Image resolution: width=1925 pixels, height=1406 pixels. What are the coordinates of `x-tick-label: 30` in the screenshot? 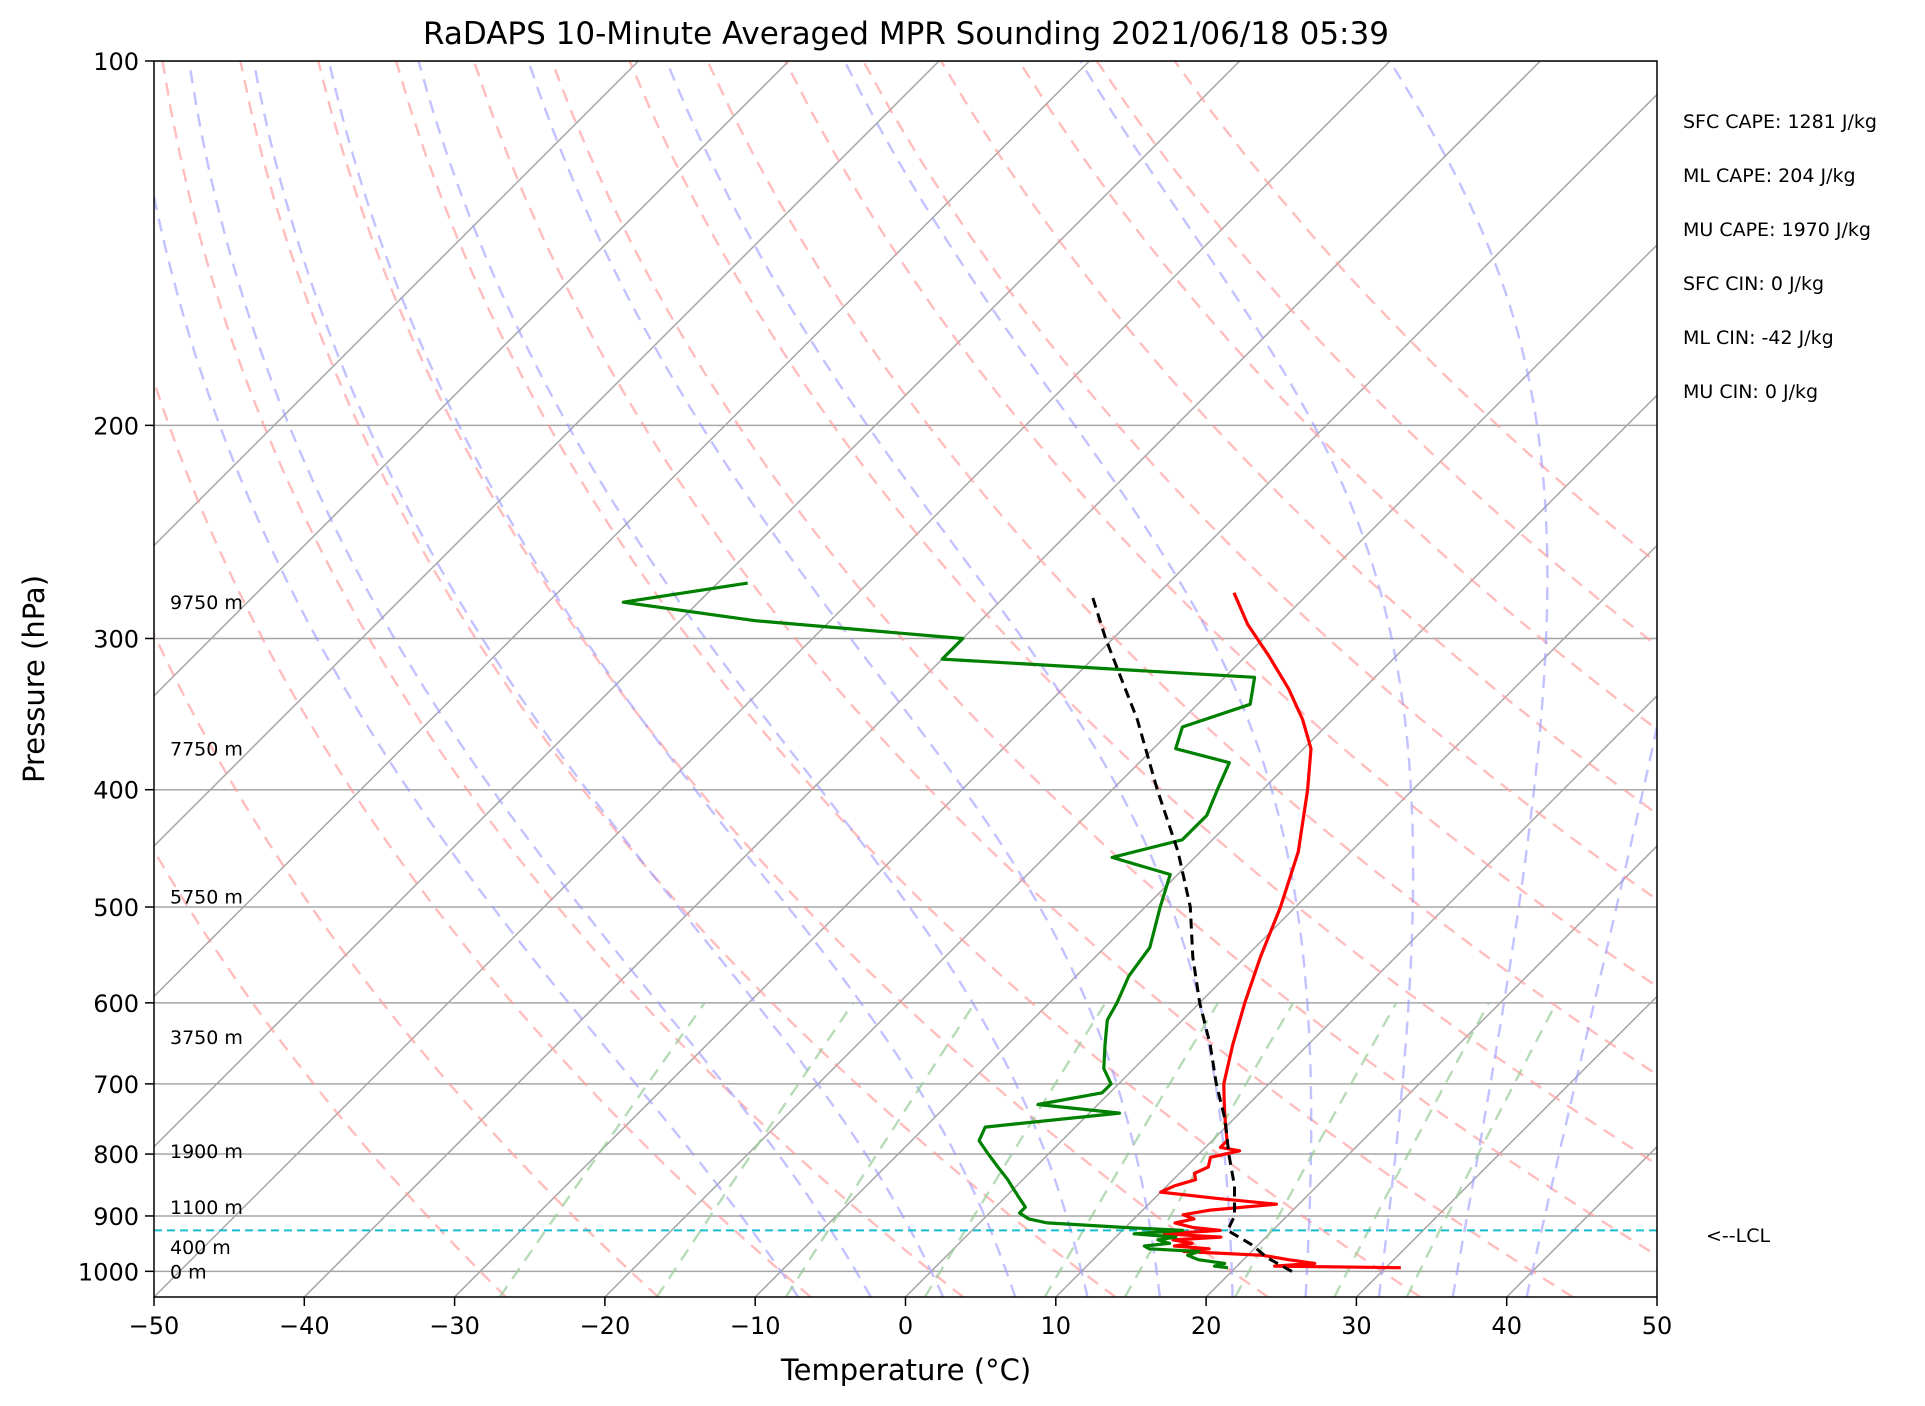 It's located at (1356, 1326).